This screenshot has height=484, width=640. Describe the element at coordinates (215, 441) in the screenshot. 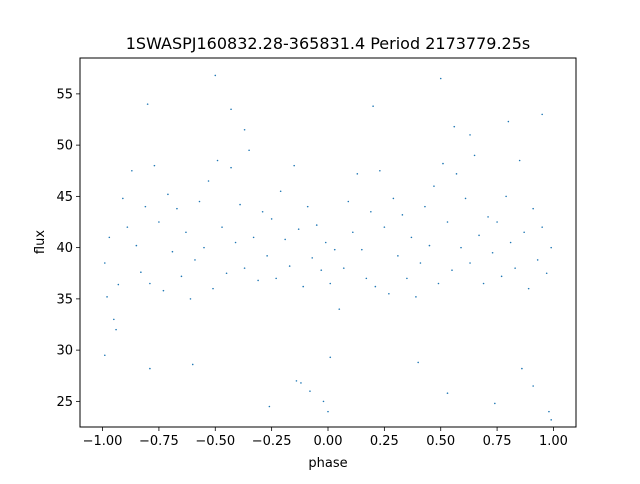

I see `x-tick-label: −0.50` at that location.